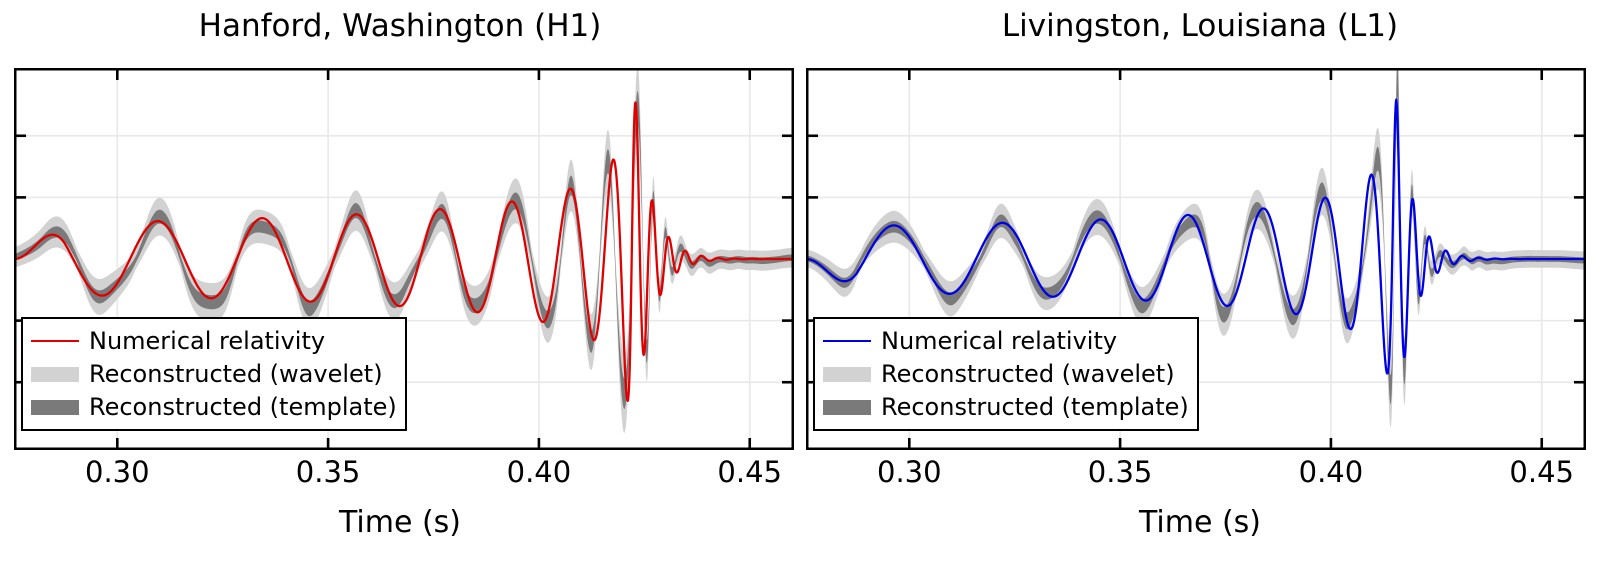 This screenshot has width=1600, height=577. Describe the element at coordinates (1200, 522) in the screenshot. I see `x-axis-label-l1: Time (s)` at that location.